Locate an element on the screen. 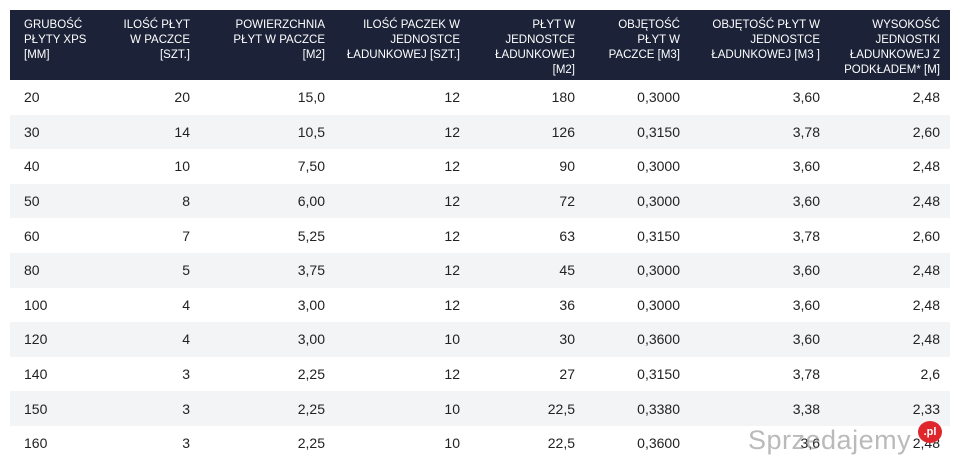  table-cell: 126 is located at coordinates (527, 132).